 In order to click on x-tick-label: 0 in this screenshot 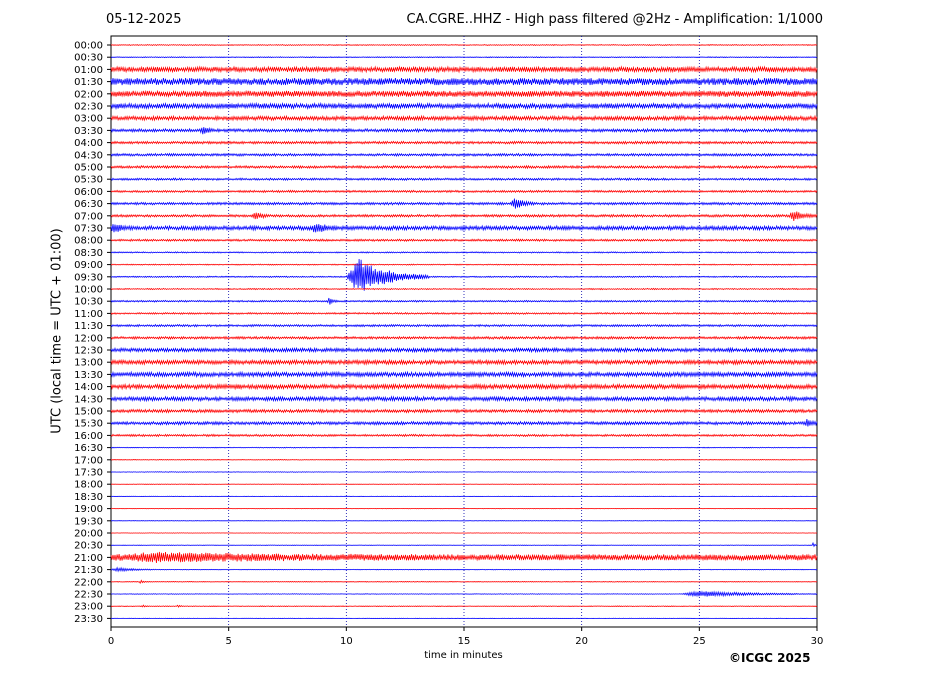, I will do `click(111, 641)`.